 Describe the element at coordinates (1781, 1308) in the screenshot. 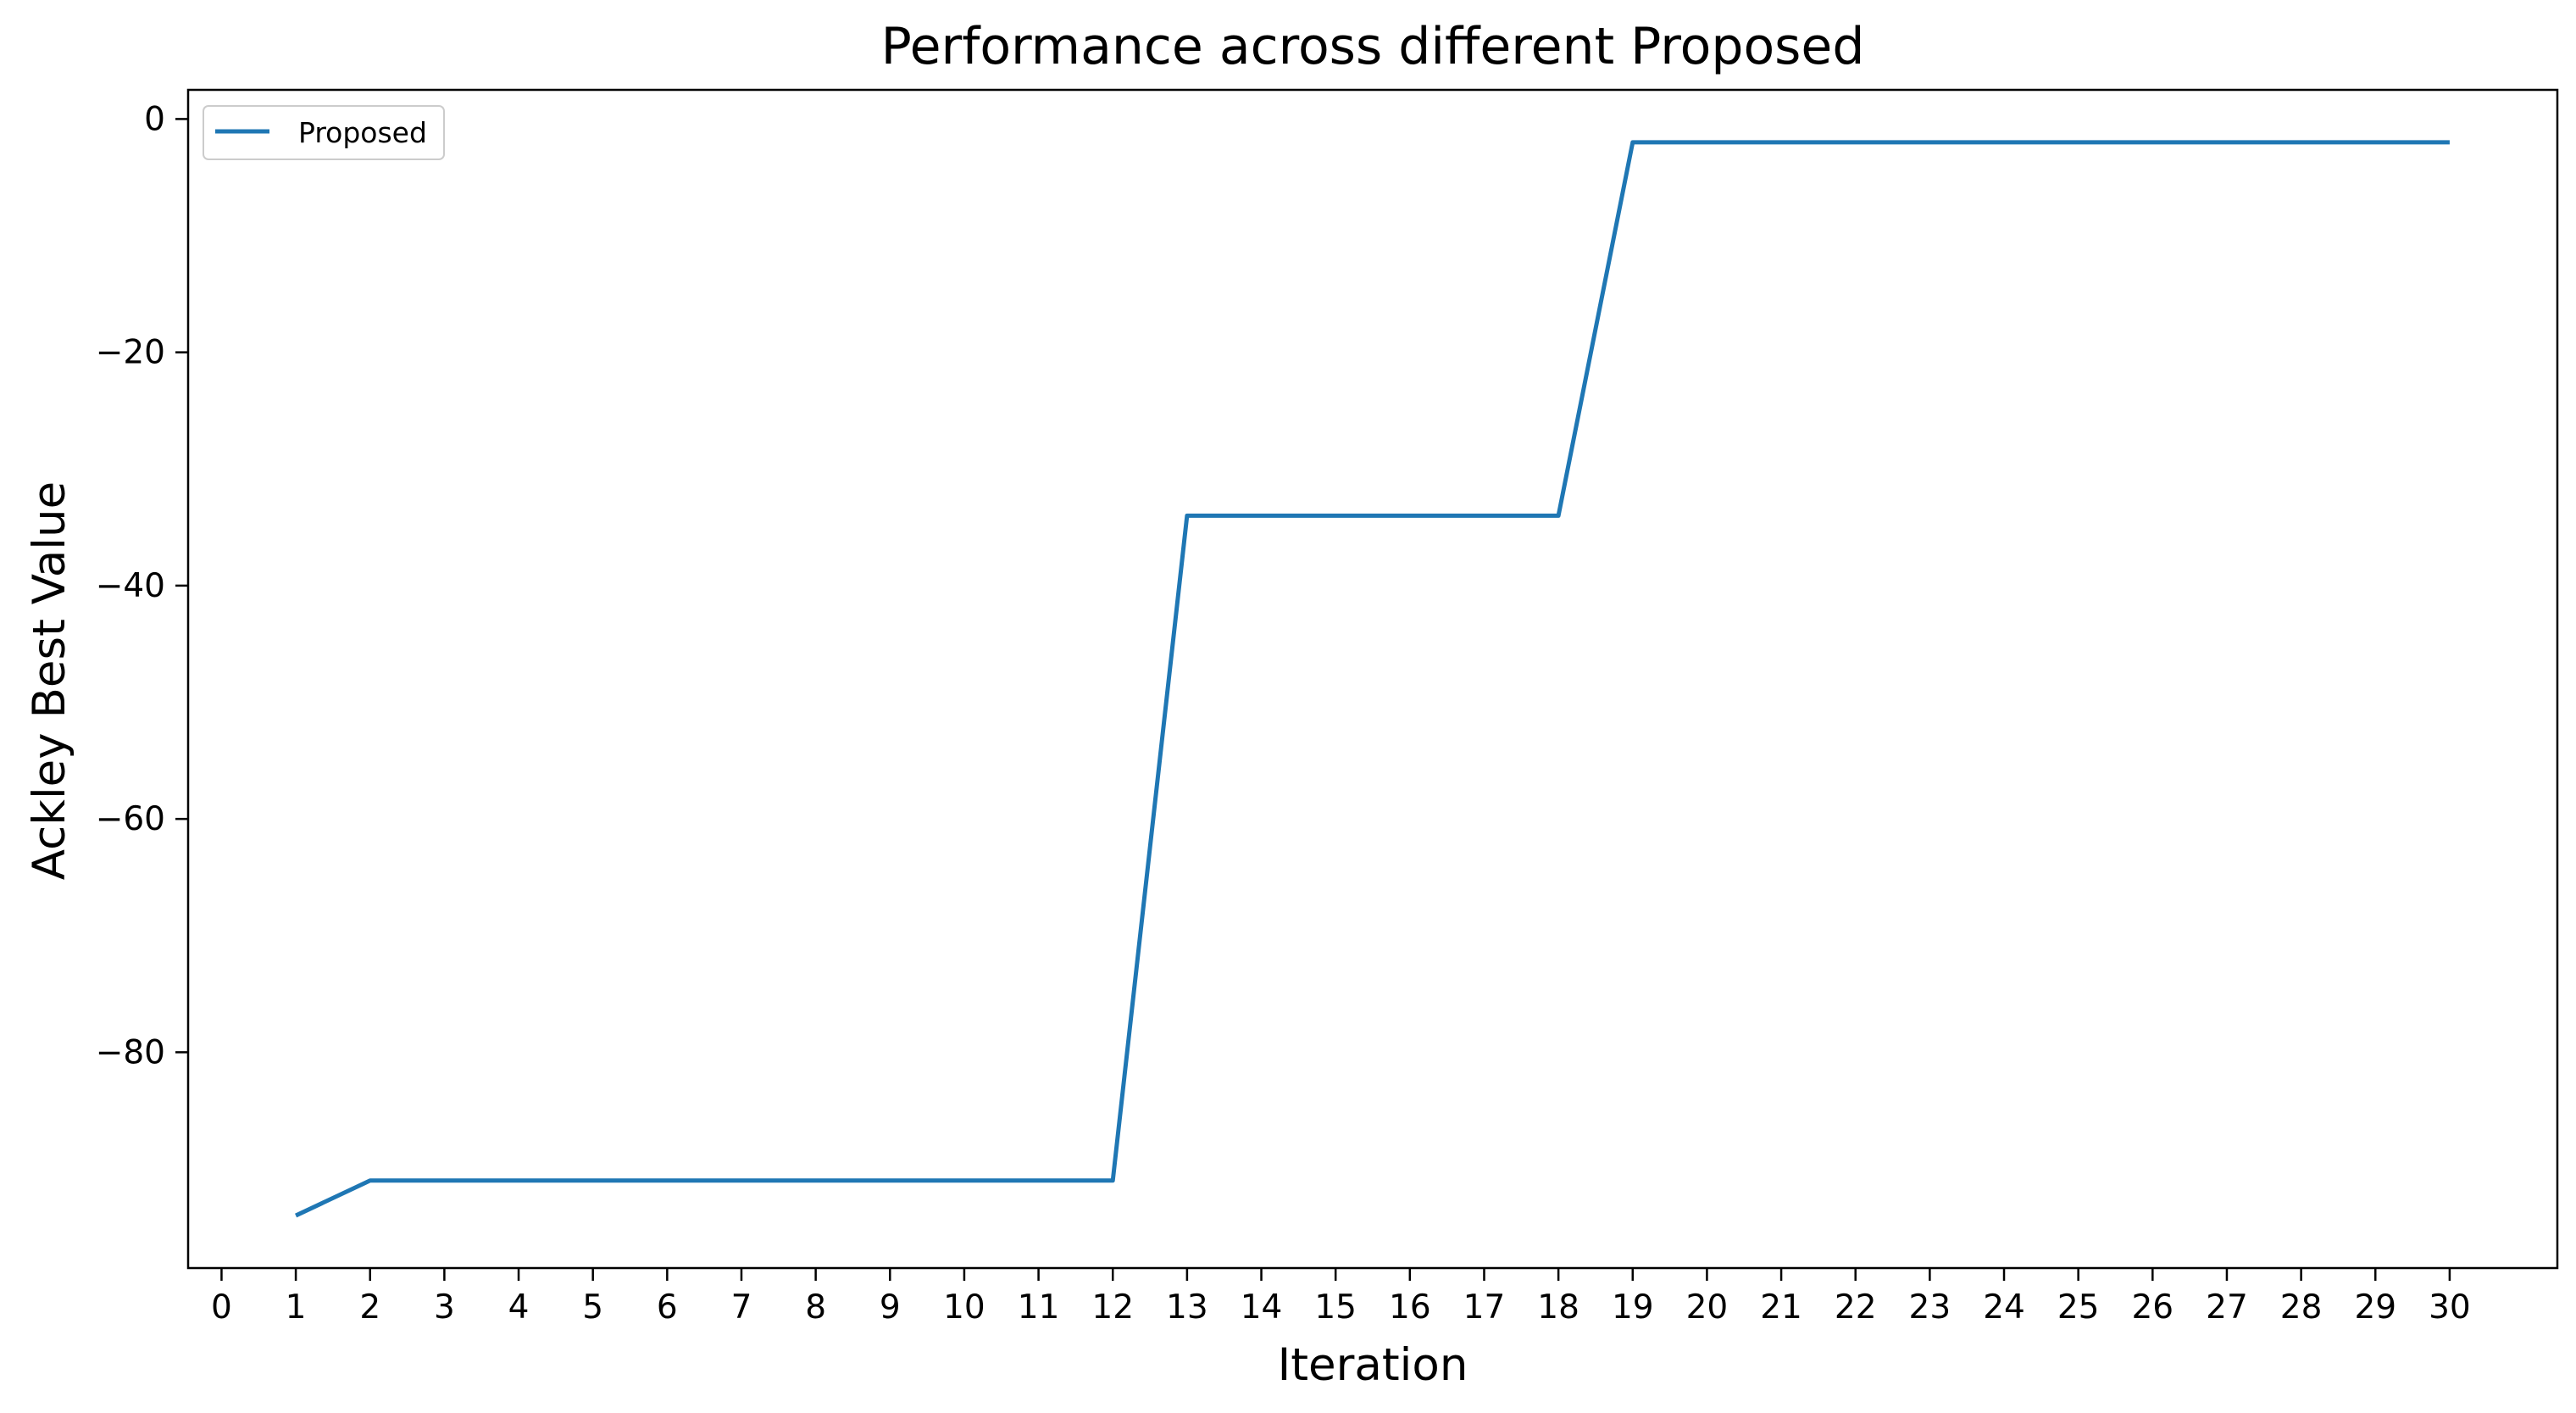

I see `x-tick-label: 21` at that location.